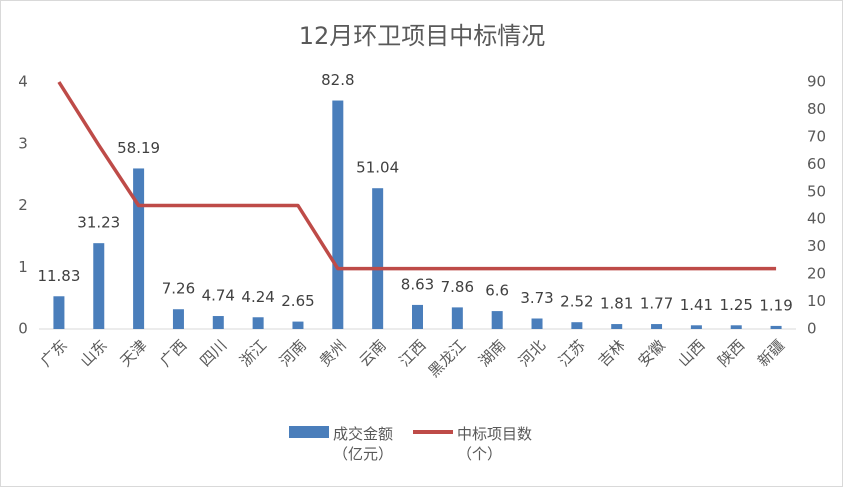 The width and height of the screenshot is (843, 487). I want to click on x-tick-label: 江西, so click(413, 353).